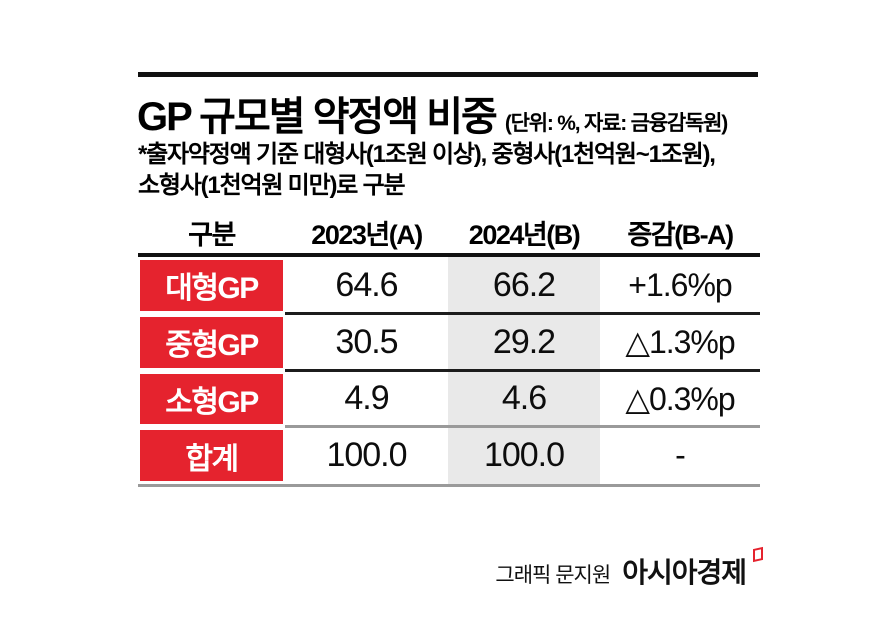 The image size is (896, 619). Describe the element at coordinates (366, 455) in the screenshot. I see `value-2023: 100.0` at that location.